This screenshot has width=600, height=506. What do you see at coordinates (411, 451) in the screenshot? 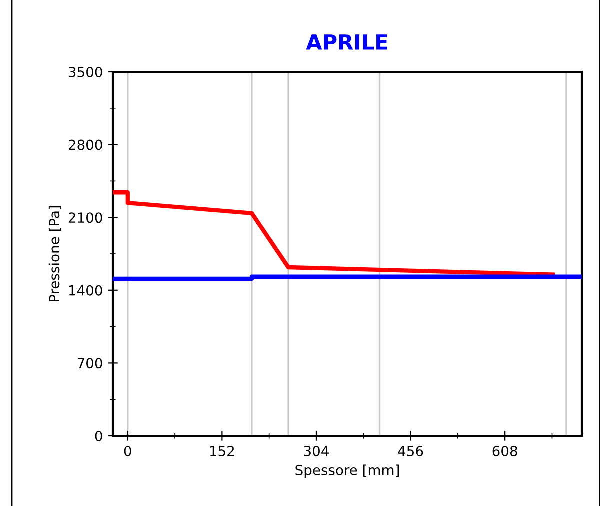
I see `x-tick-label: 456` at bounding box center [411, 451].